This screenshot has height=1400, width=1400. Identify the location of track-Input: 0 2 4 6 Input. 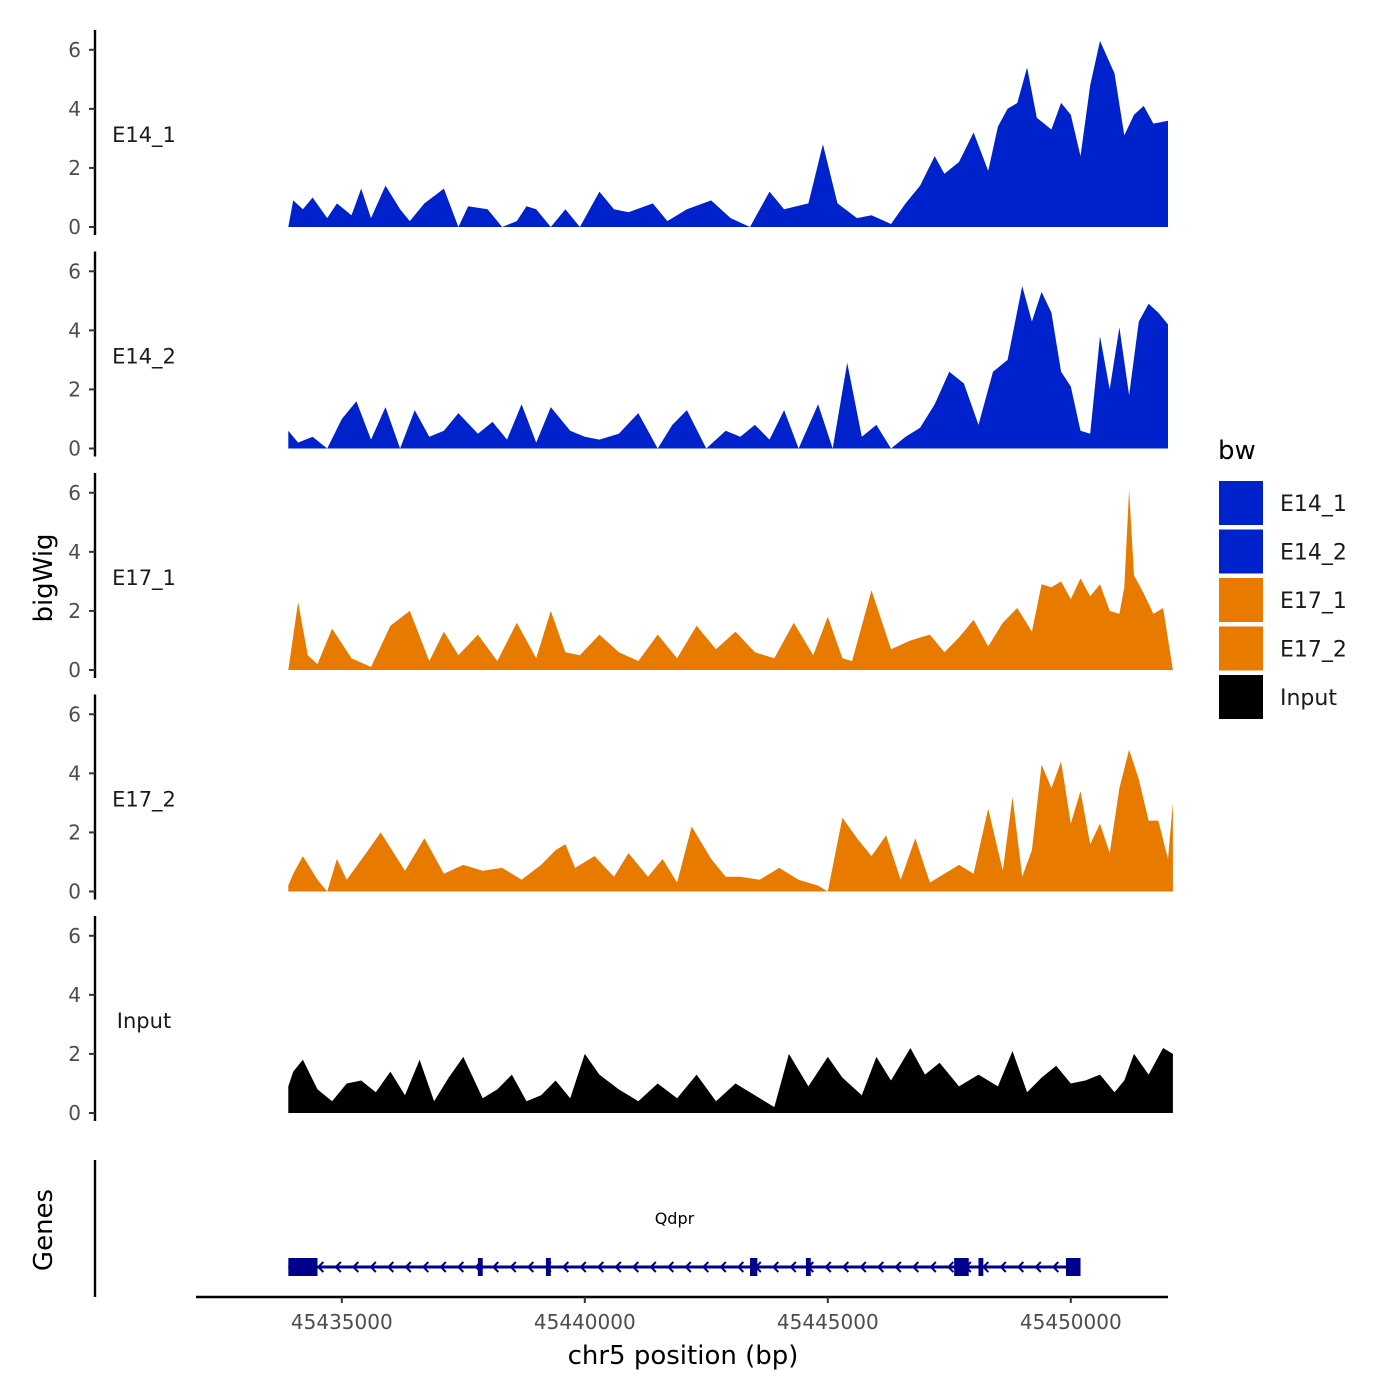
(620, 1020).